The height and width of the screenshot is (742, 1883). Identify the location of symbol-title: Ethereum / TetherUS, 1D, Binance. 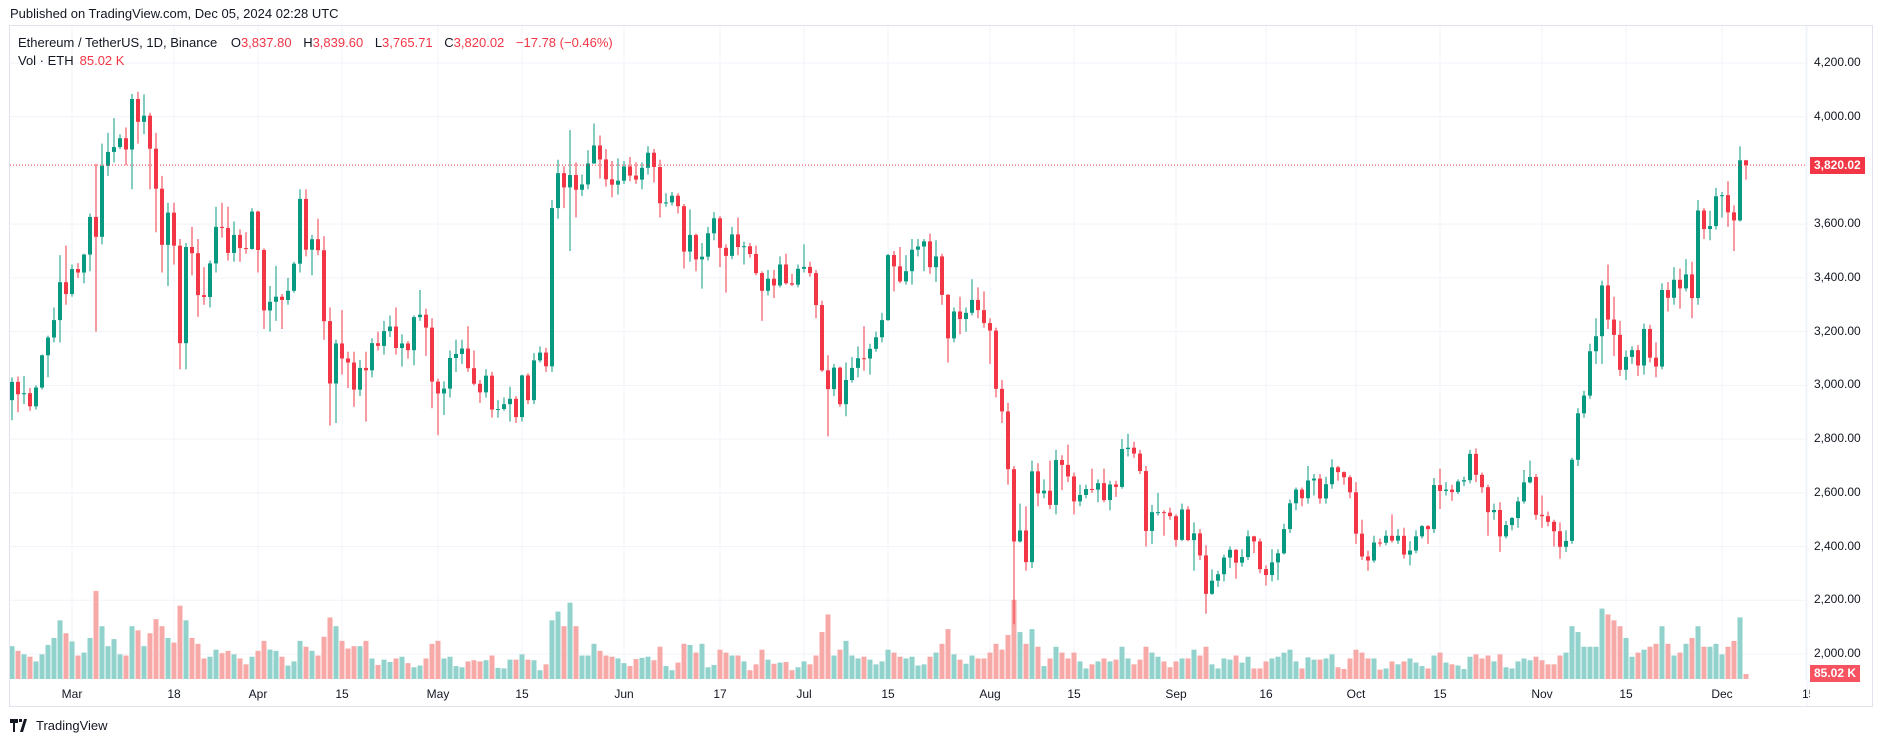
(118, 42).